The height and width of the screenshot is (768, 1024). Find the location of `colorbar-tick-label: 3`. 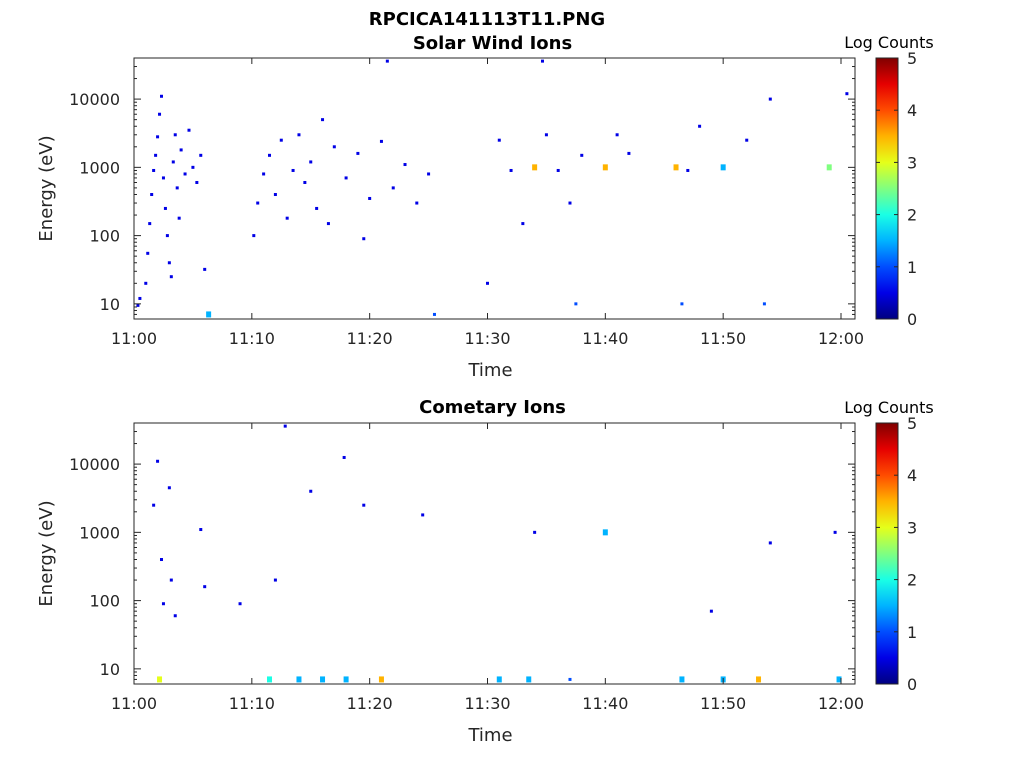

colorbar-tick-label: 3 is located at coordinates (912, 527).